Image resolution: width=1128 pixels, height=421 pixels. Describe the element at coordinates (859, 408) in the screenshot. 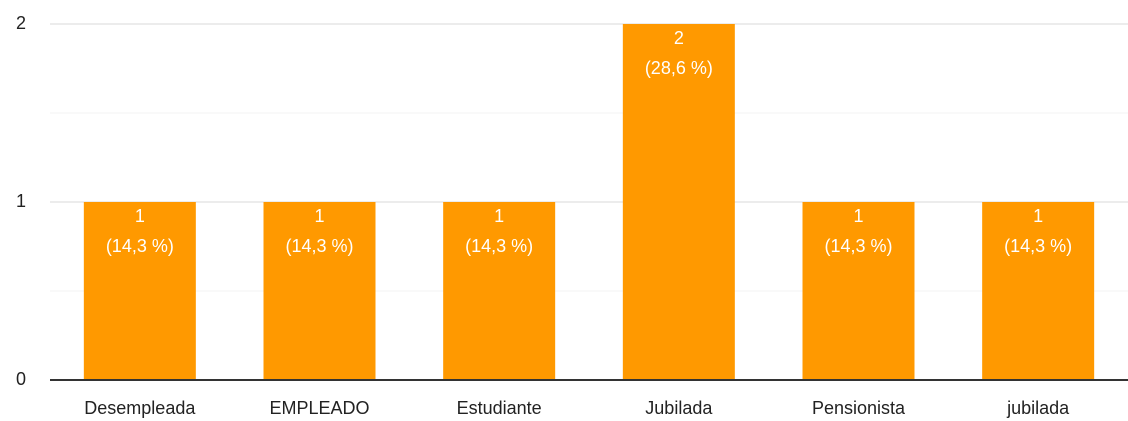

I see `x-tick-label: Pensionista` at that location.